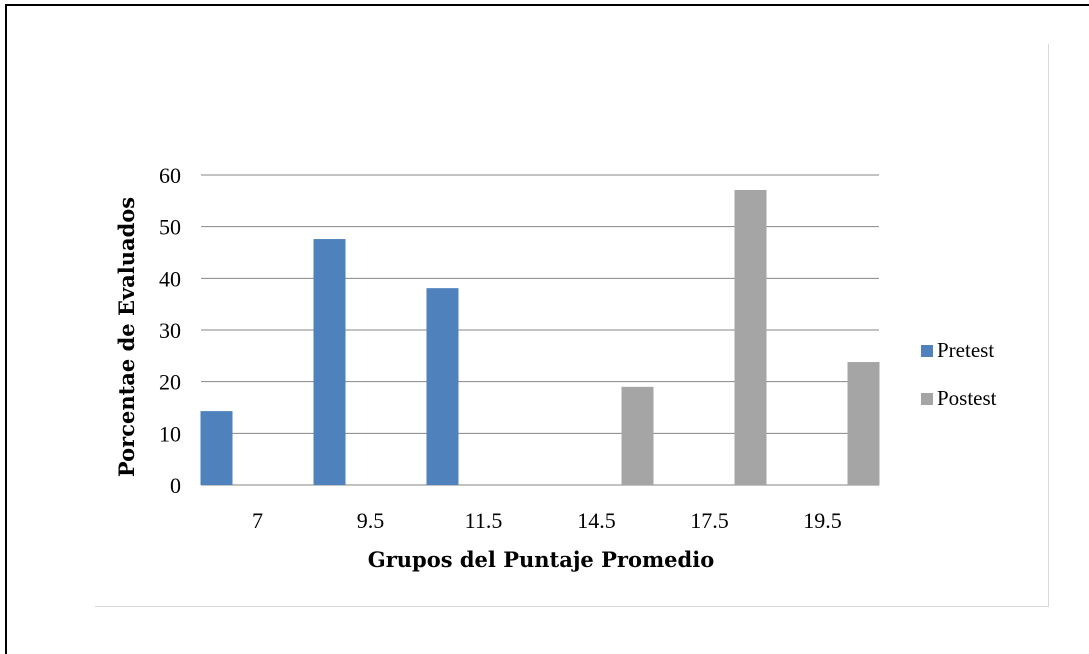  What do you see at coordinates (170, 278) in the screenshot?
I see `y-tick-label: 40` at bounding box center [170, 278].